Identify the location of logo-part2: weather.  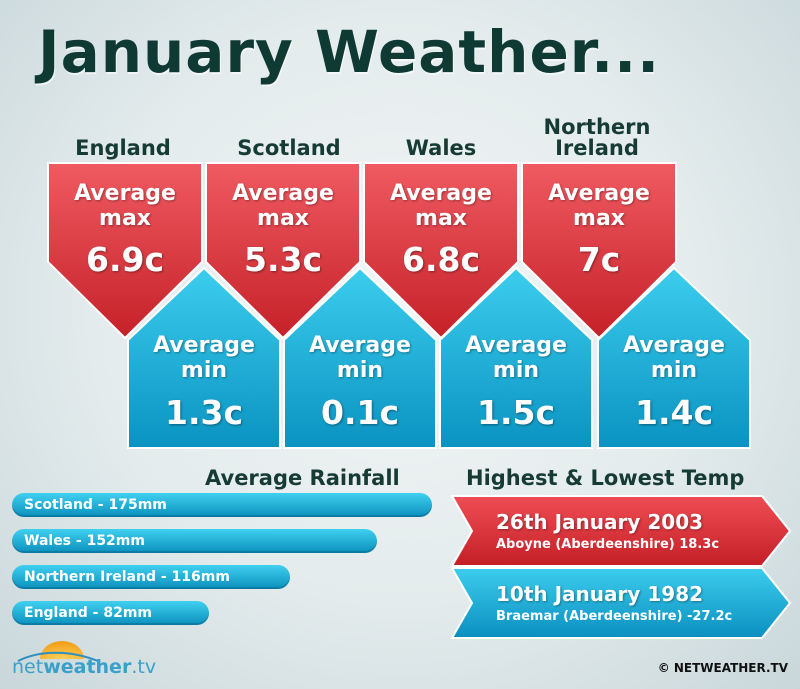
(87, 667).